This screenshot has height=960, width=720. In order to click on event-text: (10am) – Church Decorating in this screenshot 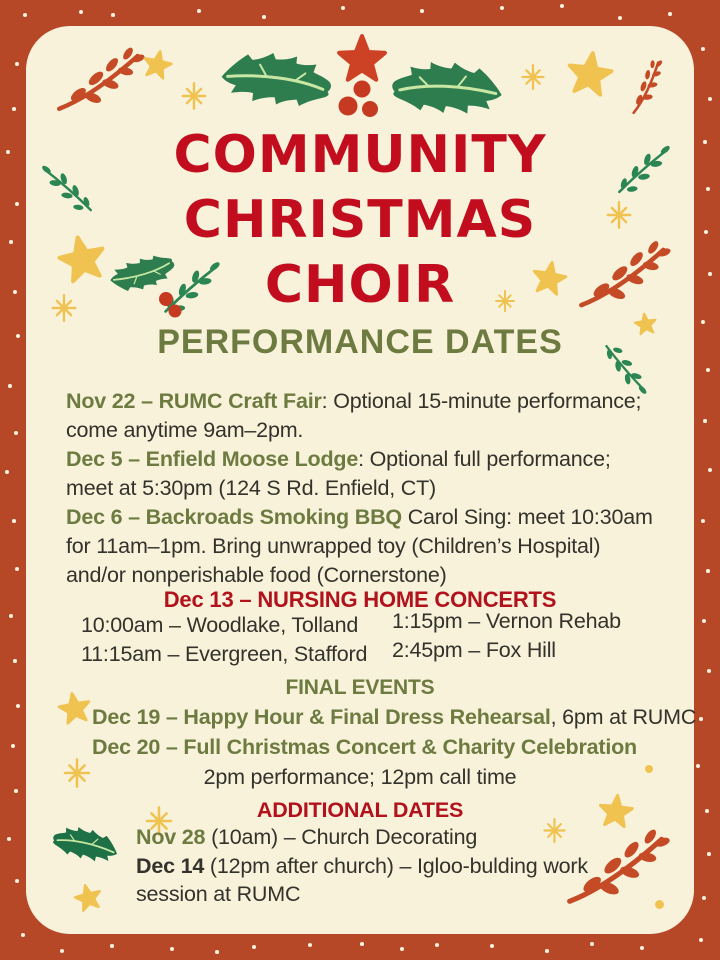, I will do `click(341, 837)`.